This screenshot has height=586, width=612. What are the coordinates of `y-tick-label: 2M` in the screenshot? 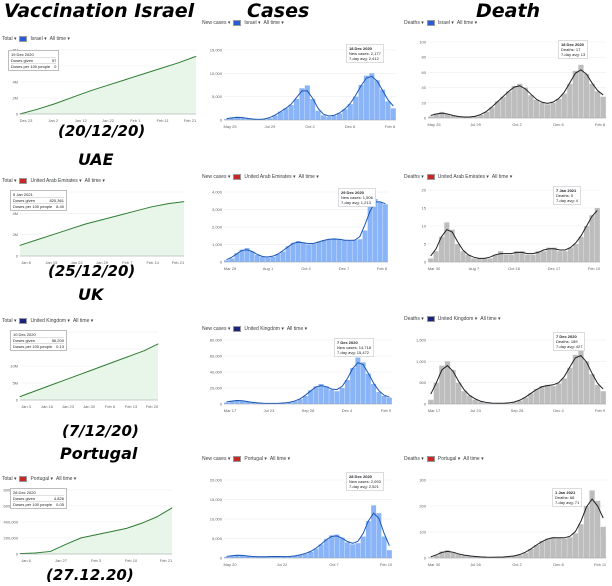 It's located at (15, 234).